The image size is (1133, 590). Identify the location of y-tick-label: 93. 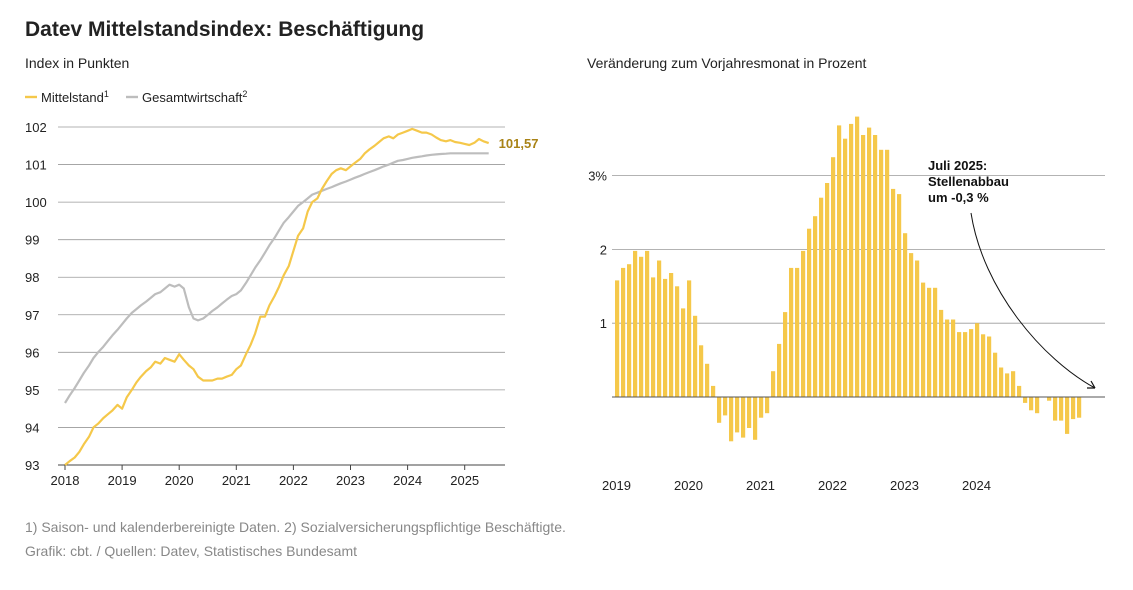
(32, 465).